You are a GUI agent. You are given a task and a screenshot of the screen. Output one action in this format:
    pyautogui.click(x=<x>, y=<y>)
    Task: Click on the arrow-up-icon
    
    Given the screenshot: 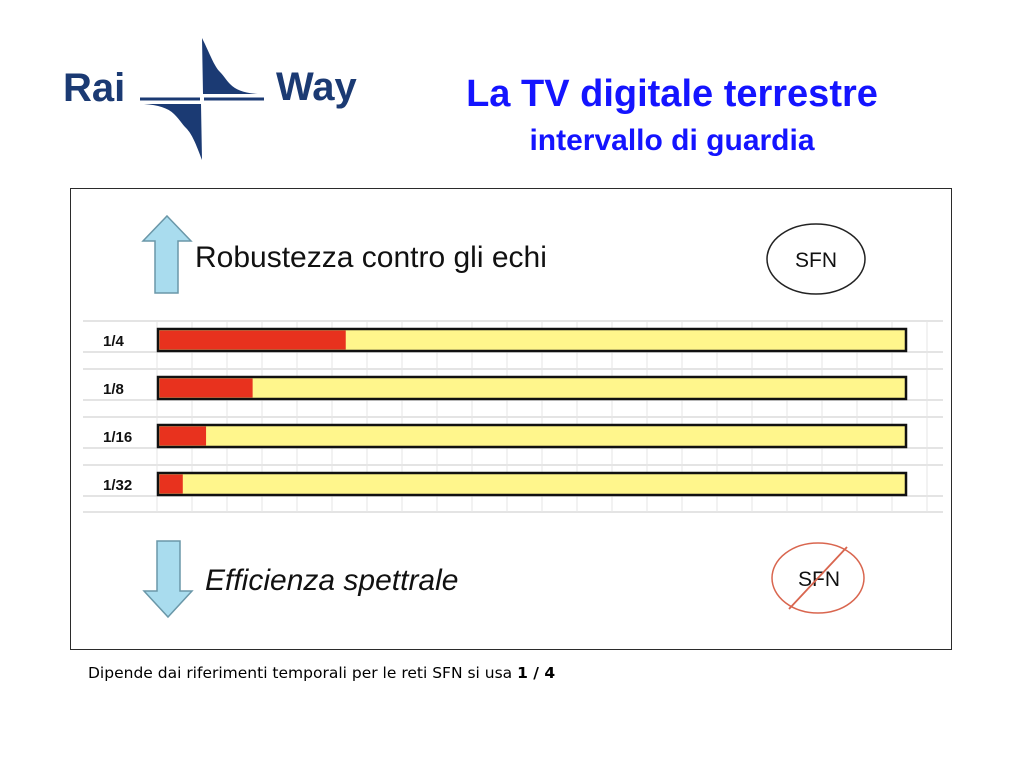 What is the action you would take?
    pyautogui.click(x=167, y=254)
    